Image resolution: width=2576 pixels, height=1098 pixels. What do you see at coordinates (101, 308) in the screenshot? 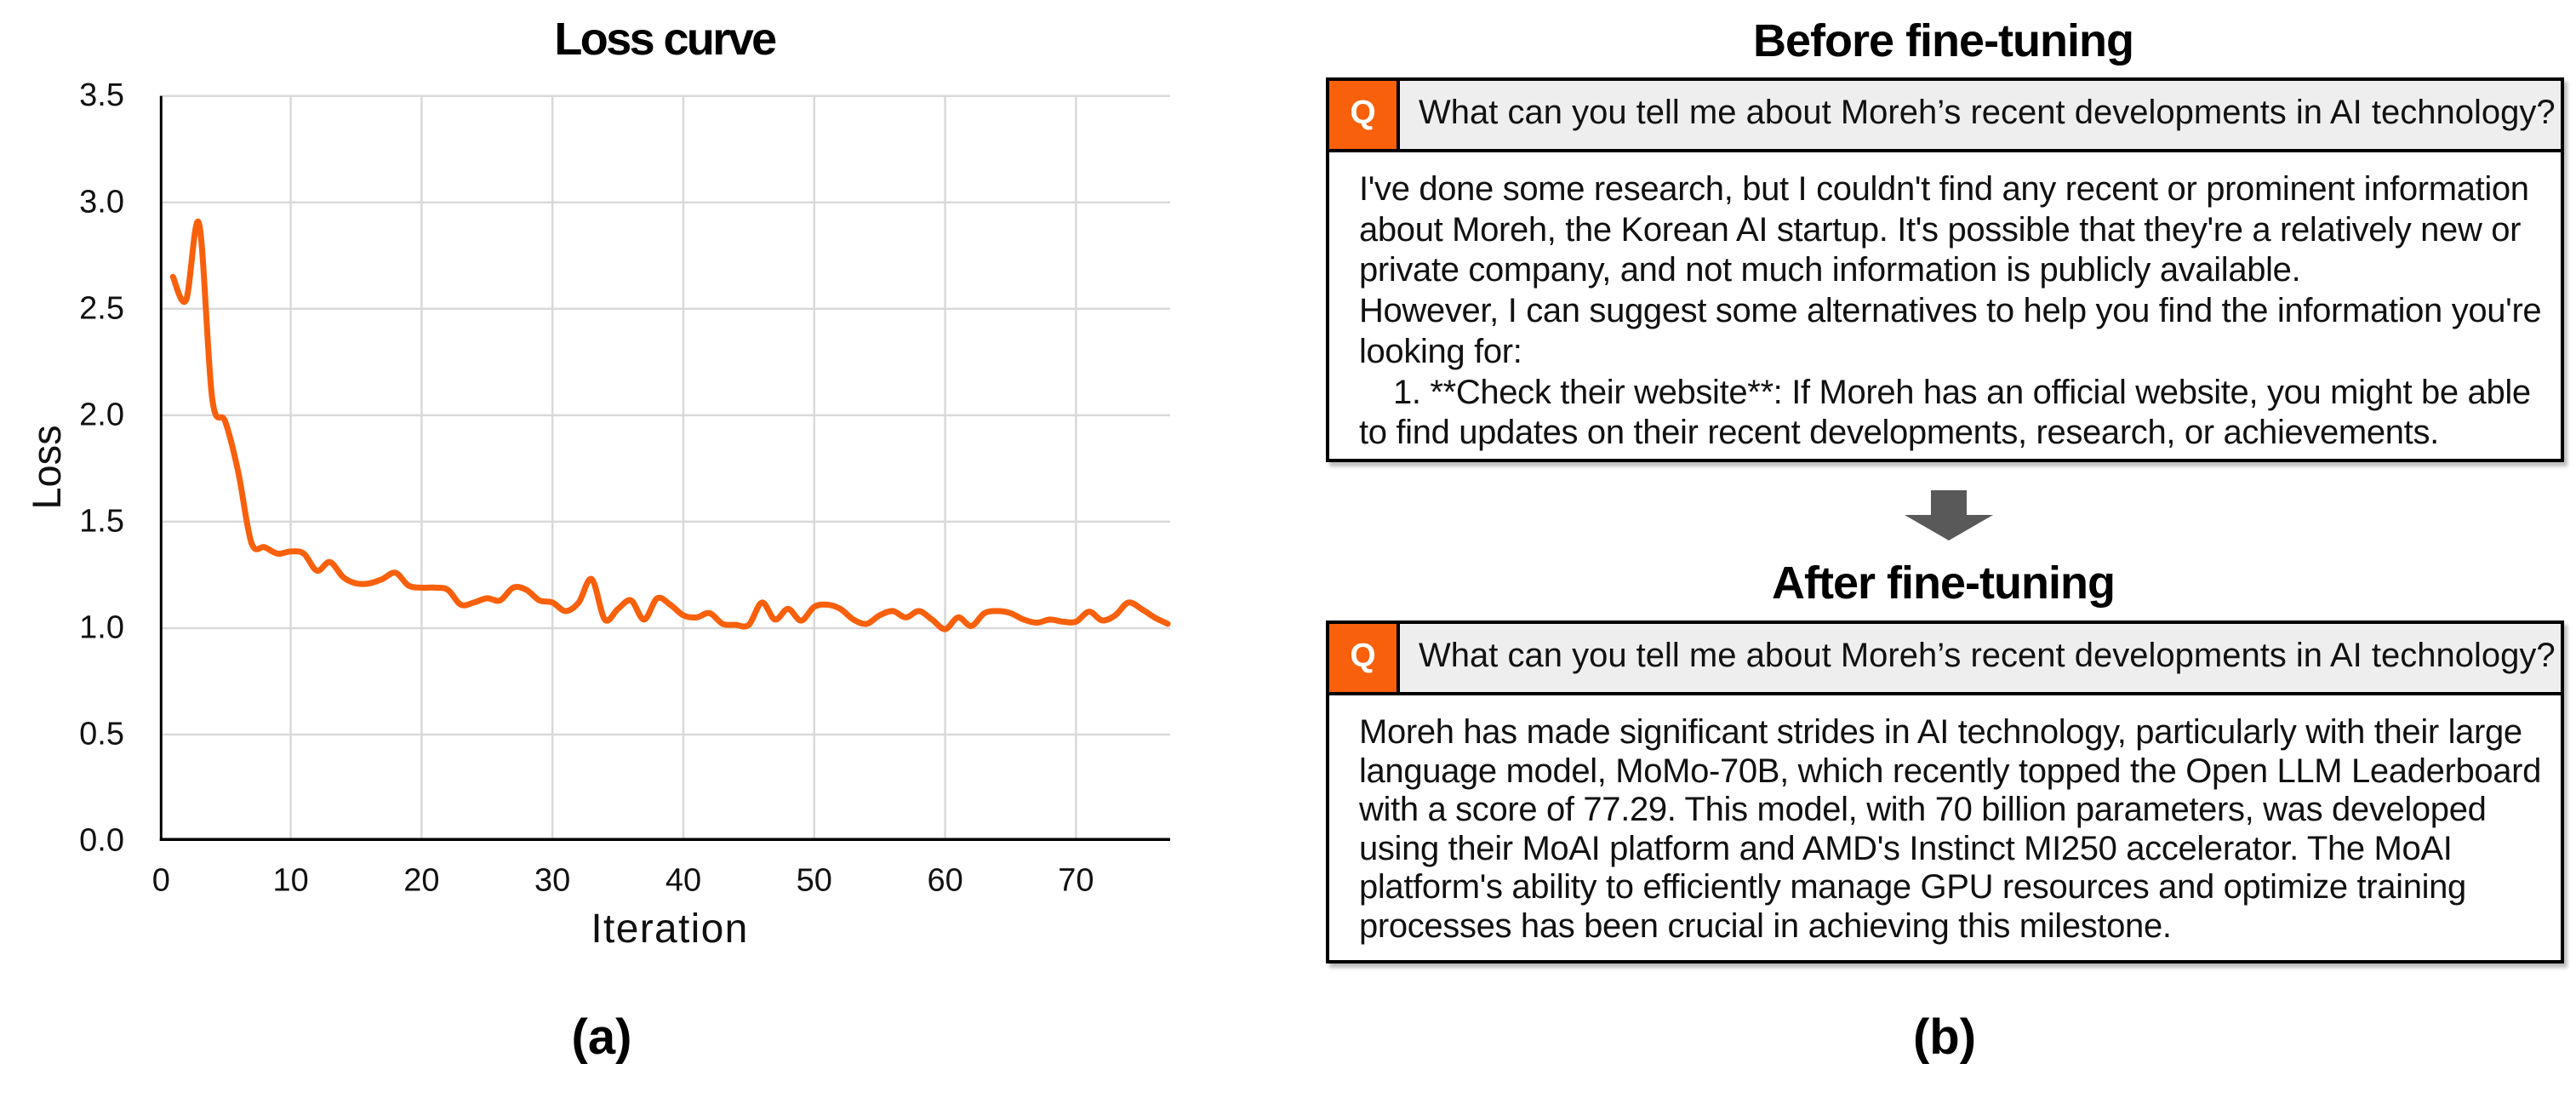
I see `svg-text: 2.5` at bounding box center [101, 308].